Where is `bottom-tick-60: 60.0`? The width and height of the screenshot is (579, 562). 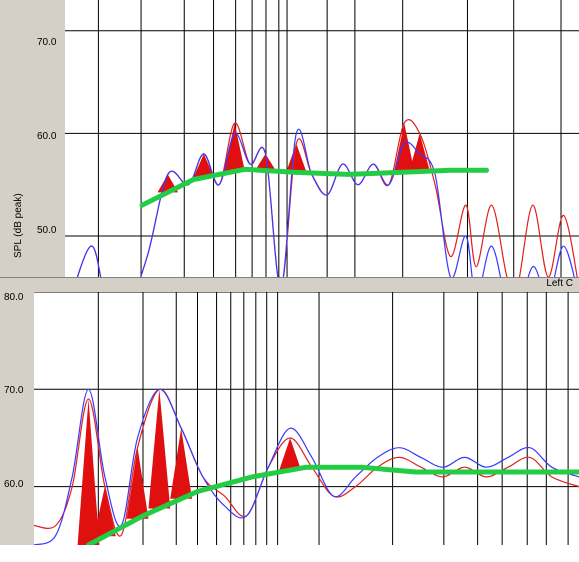 bottom-tick-60: 60.0 is located at coordinates (14, 484).